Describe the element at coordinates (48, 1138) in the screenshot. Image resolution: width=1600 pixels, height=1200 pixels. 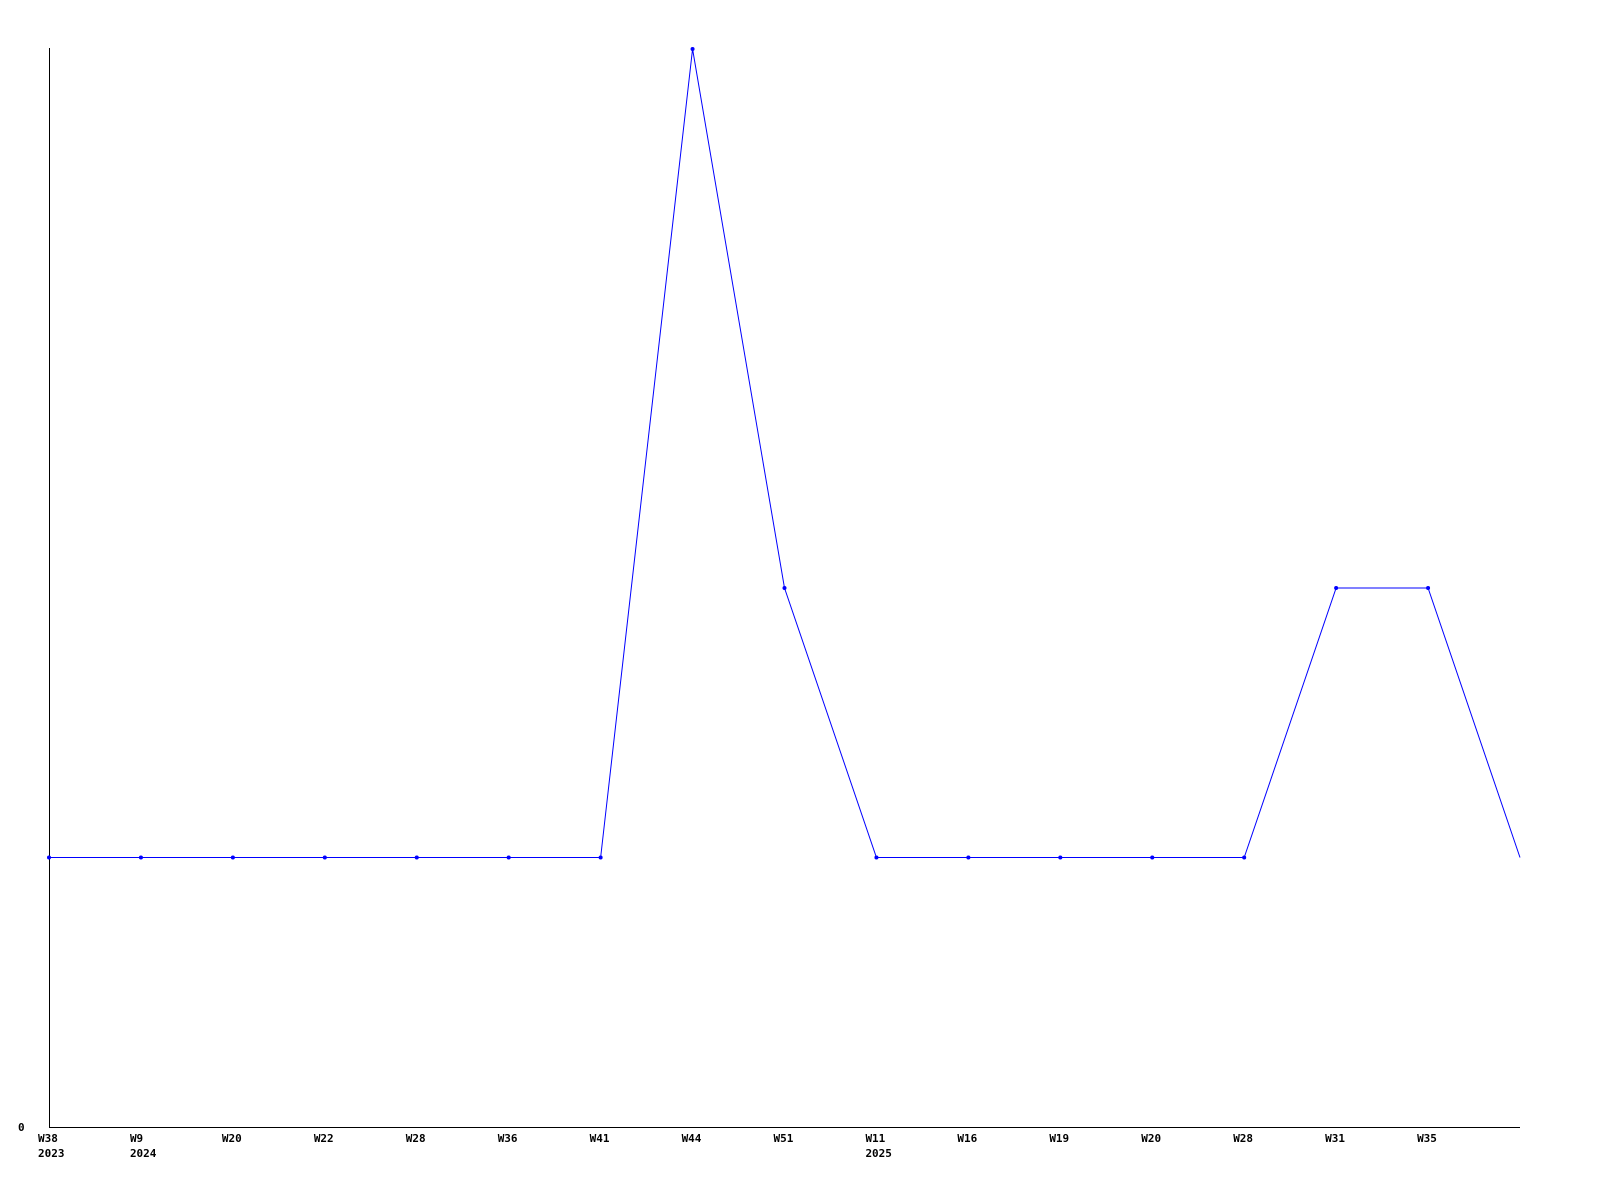
I see `x-tick-label: W38` at that location.